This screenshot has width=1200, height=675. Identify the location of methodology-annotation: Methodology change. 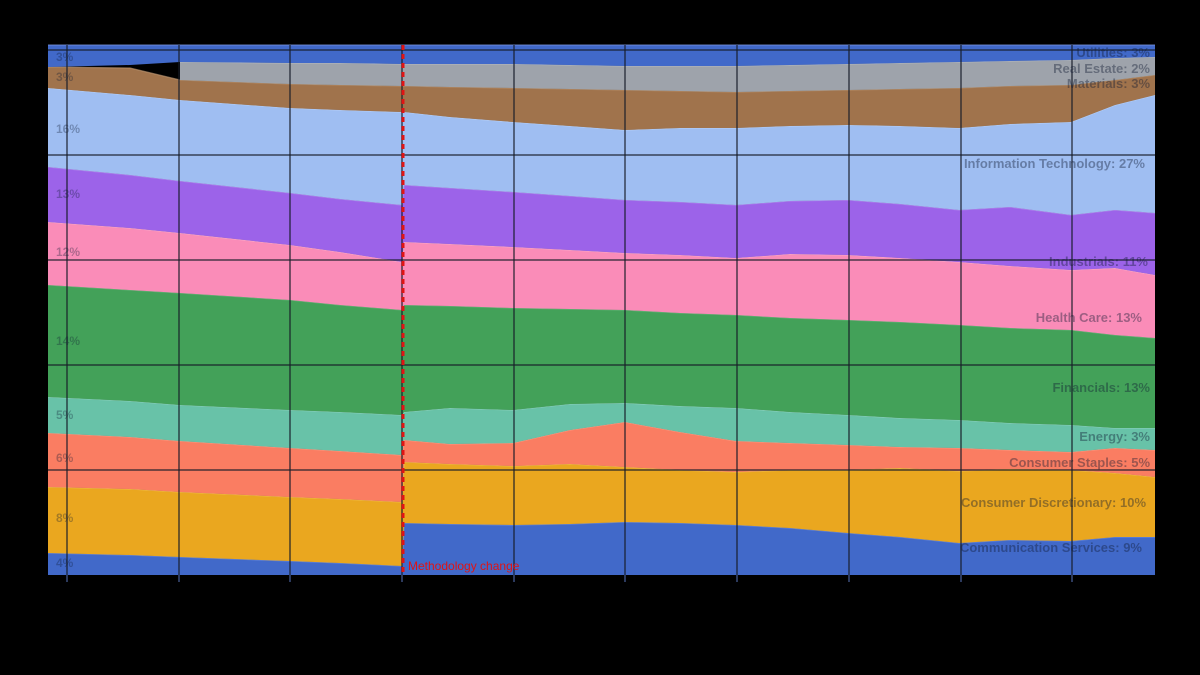
(460, 310).